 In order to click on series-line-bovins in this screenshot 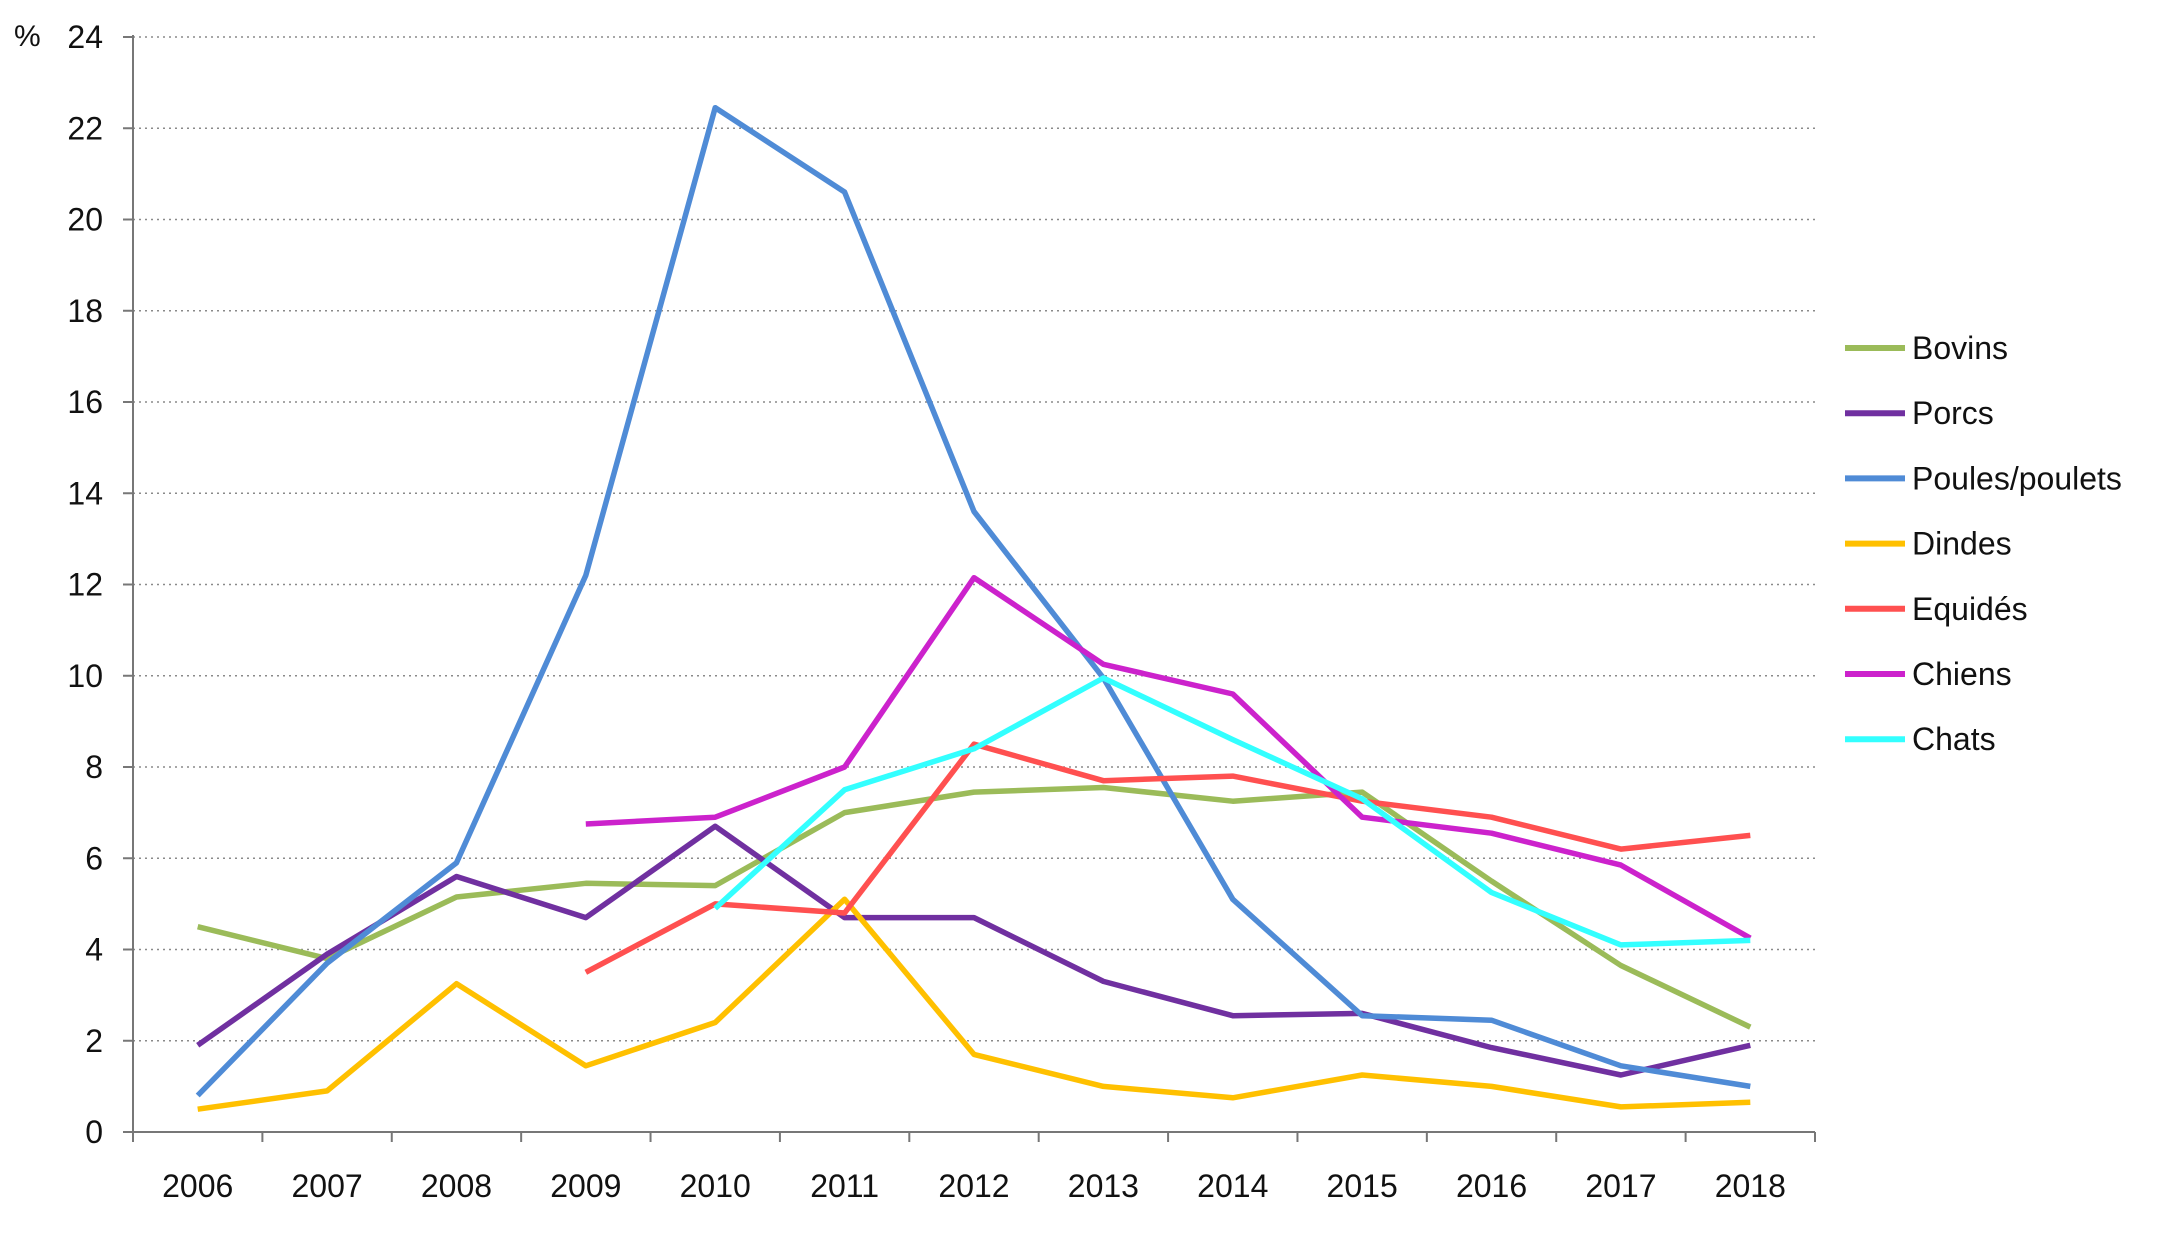, I will do `click(974, 907)`.